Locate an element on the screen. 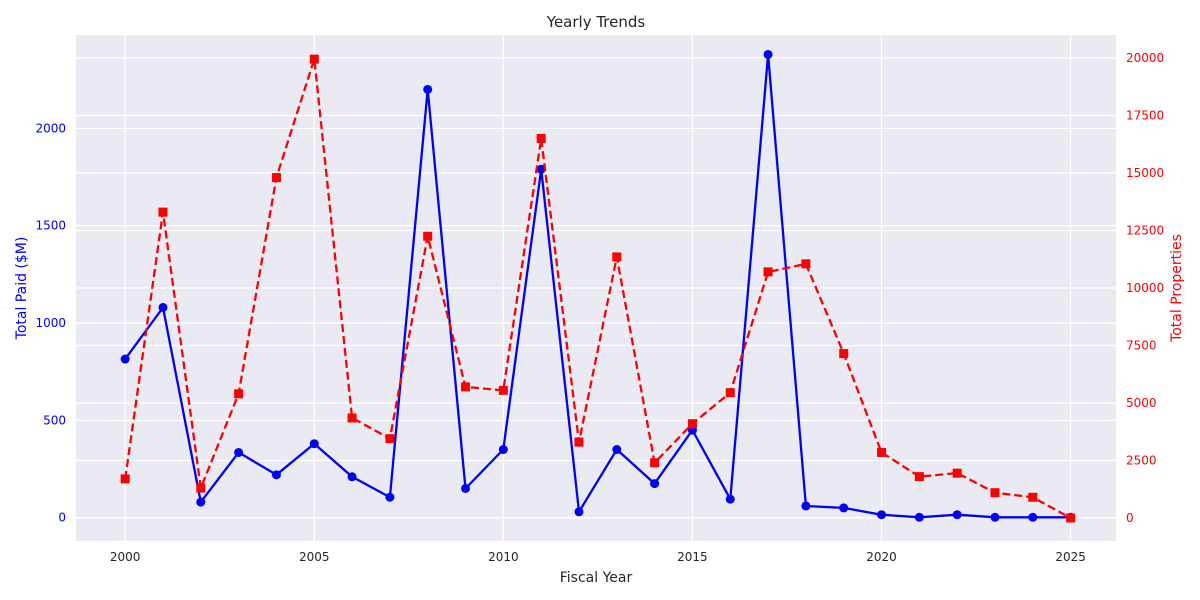  y-right-tick-label: 0 is located at coordinates (1130, 518).